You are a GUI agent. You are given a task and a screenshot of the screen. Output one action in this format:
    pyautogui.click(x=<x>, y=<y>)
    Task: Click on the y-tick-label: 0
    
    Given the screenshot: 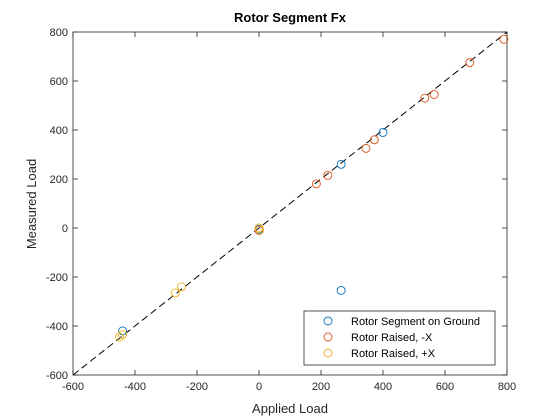 What is the action you would take?
    pyautogui.click(x=65, y=229)
    